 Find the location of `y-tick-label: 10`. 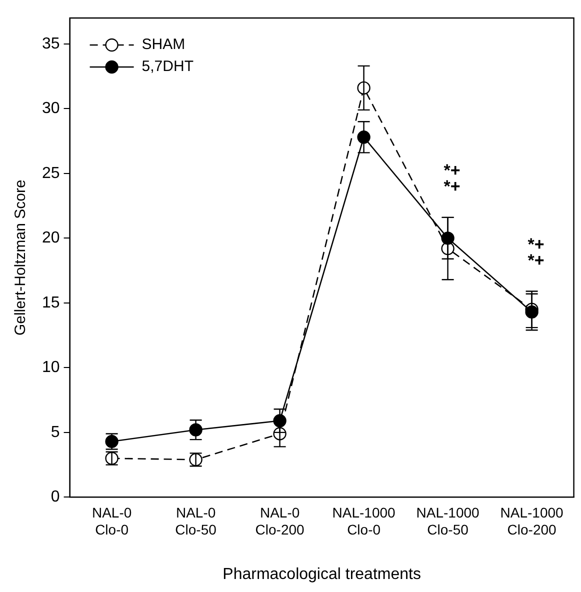

y-tick-label: 10 is located at coordinates (51, 367).